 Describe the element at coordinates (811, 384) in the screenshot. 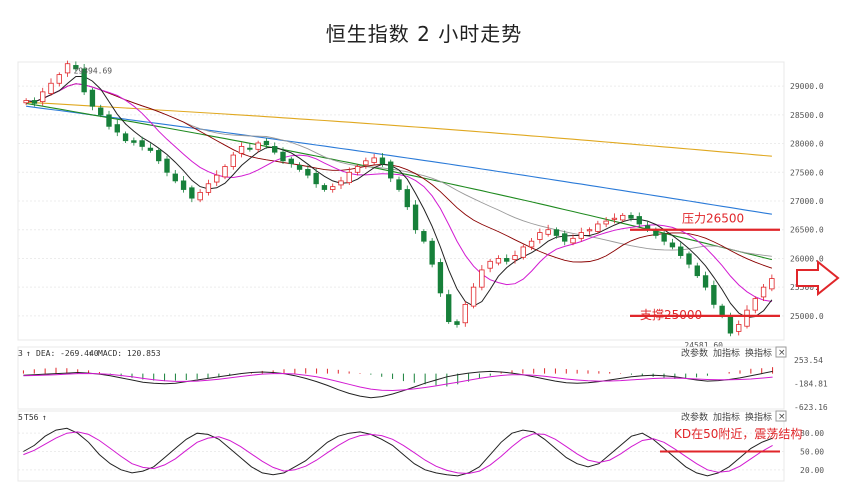

I see `y-tick-label: -184.81` at that location.